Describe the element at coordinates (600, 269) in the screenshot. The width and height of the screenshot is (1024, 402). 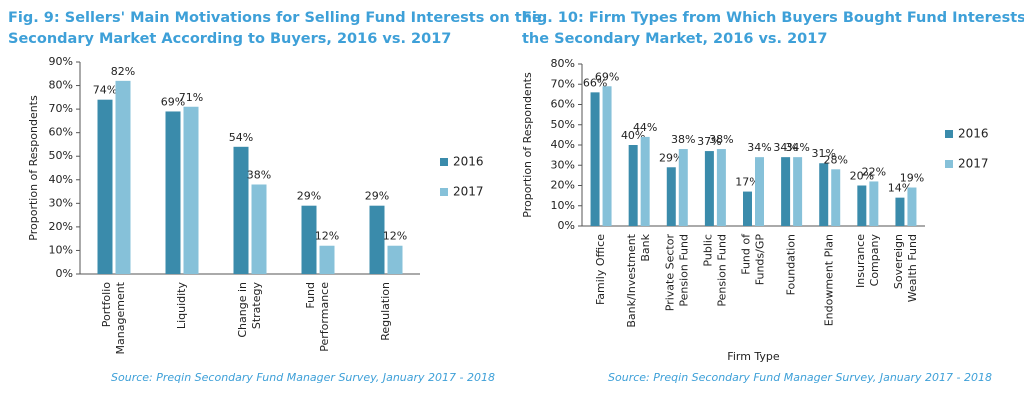
I see `x-tick-label: Family Office` at that location.